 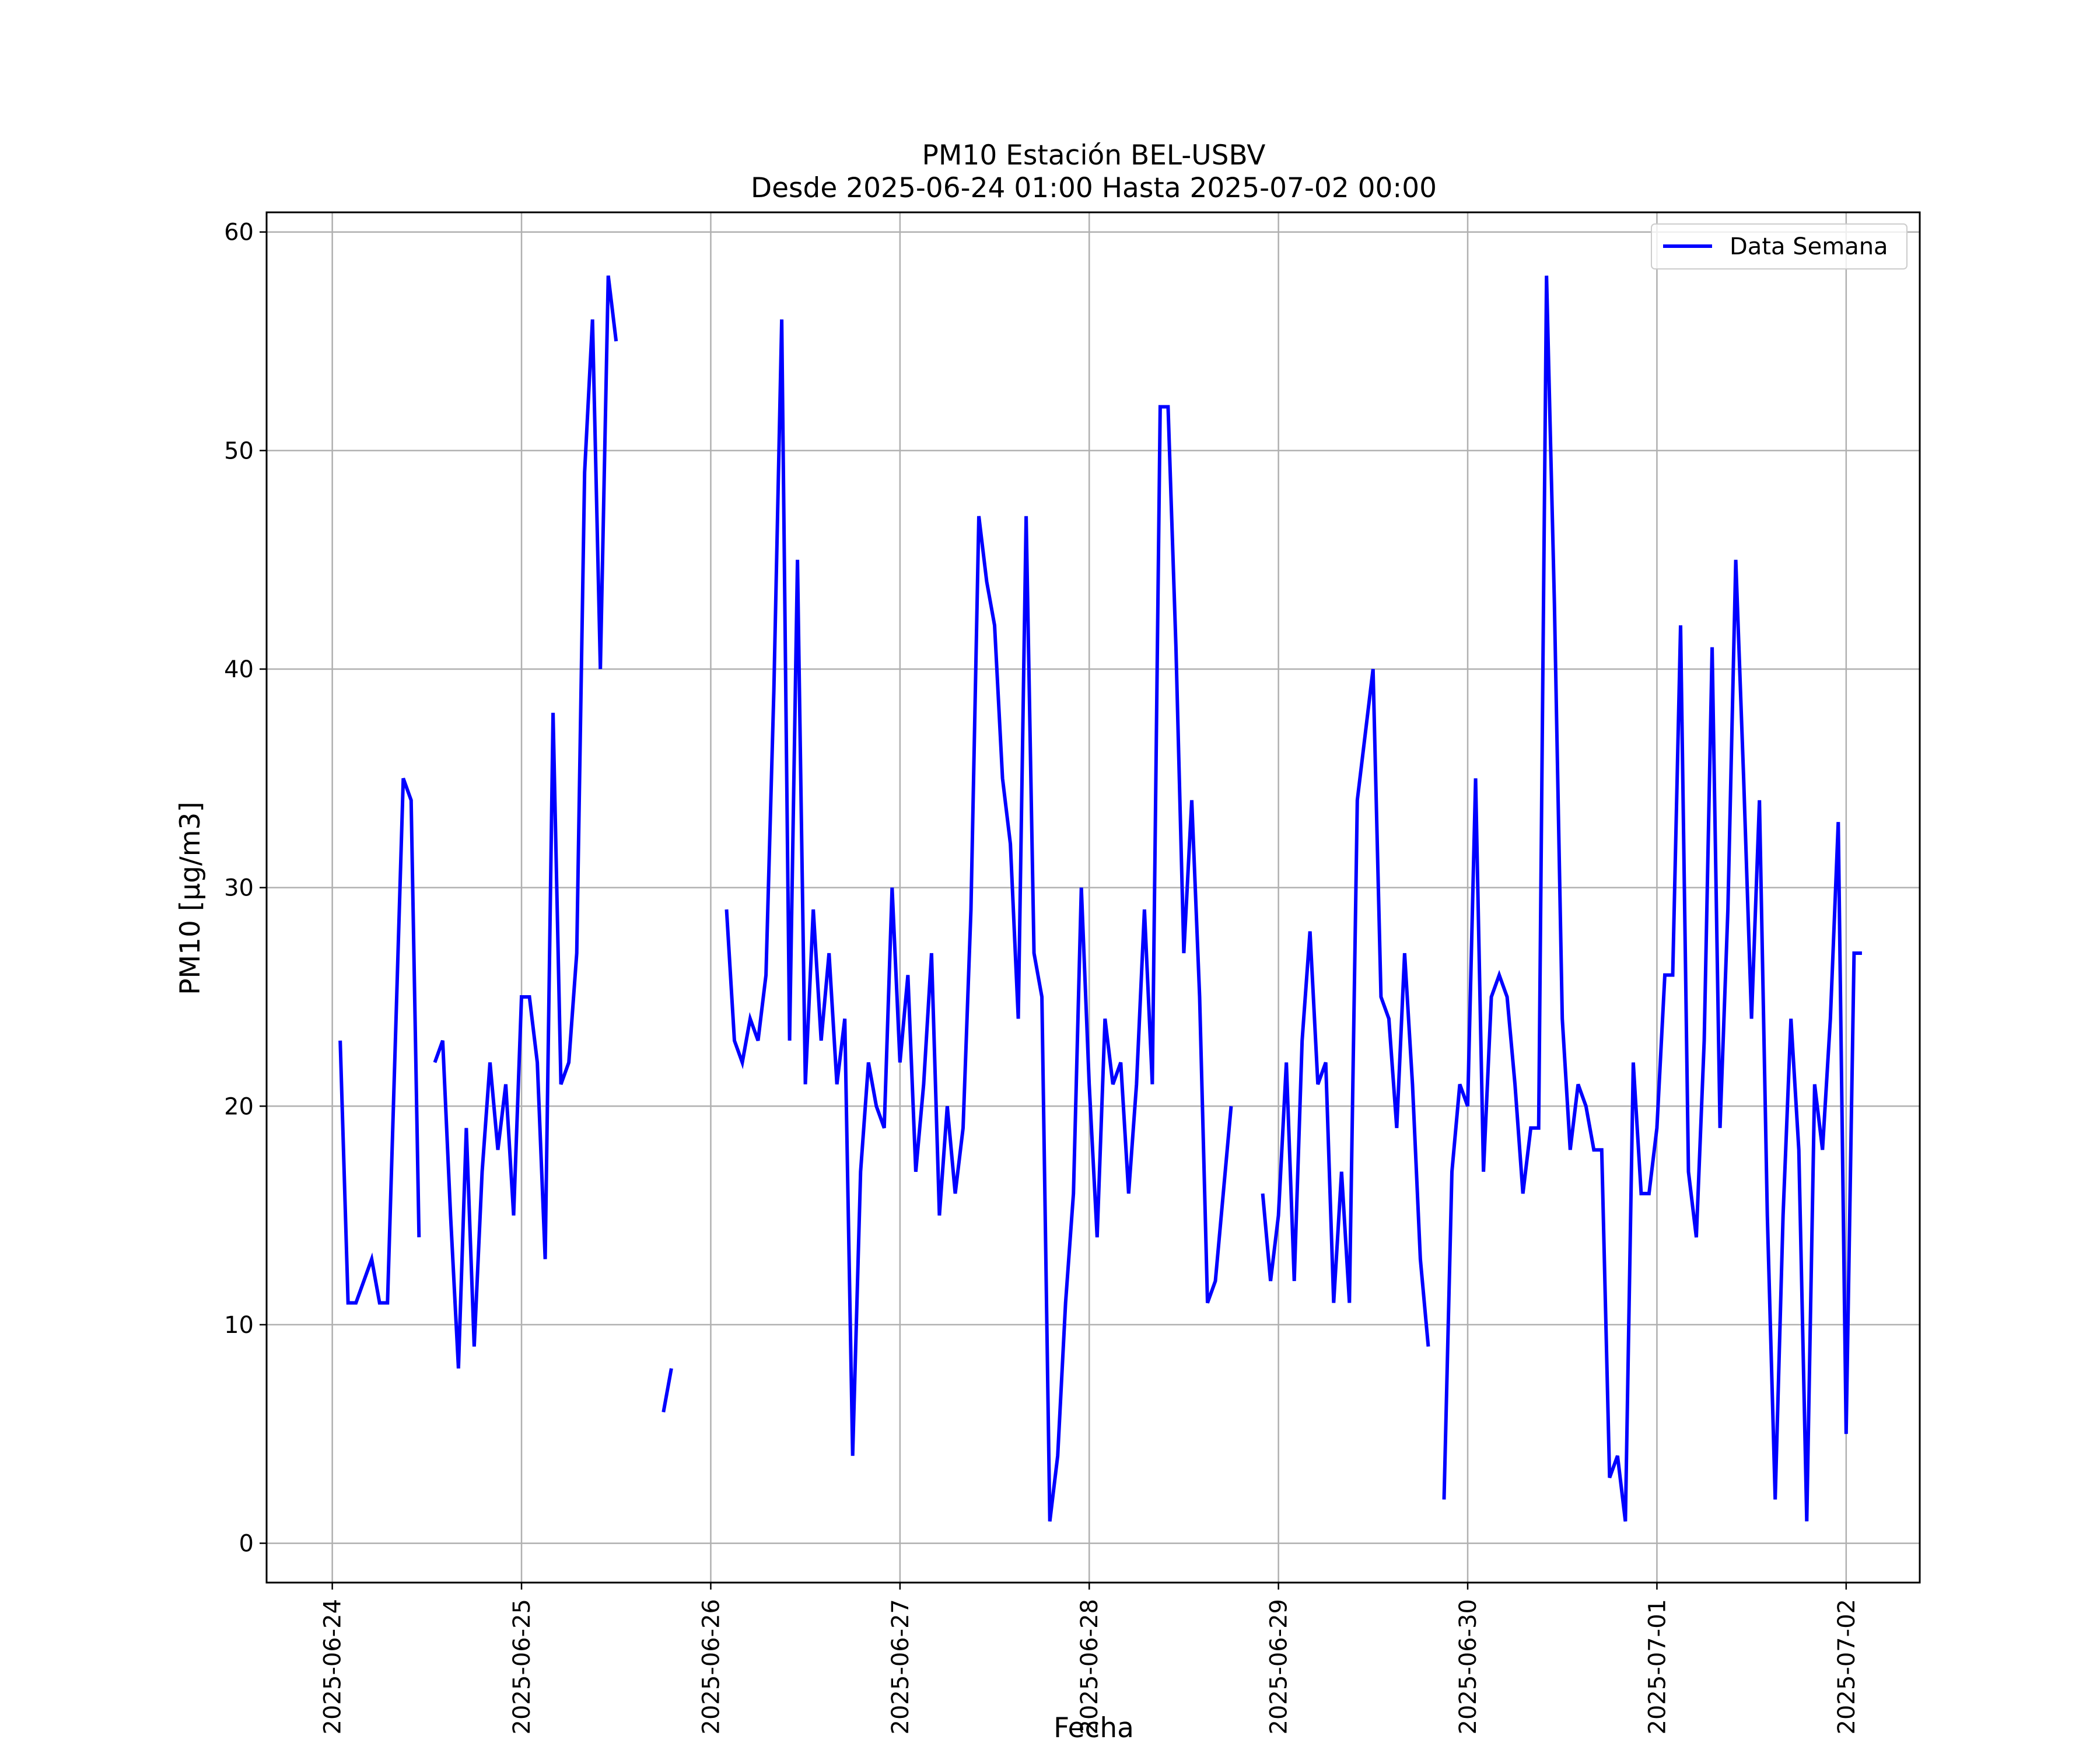 What do you see at coordinates (239, 232) in the screenshot?
I see `y-tick-label: 60` at bounding box center [239, 232].